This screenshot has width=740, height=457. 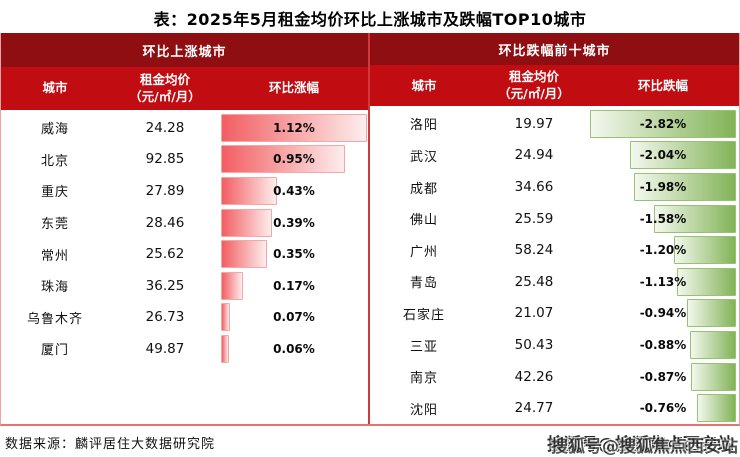 I want to click on rent-price: 49.87, so click(x=165, y=348).